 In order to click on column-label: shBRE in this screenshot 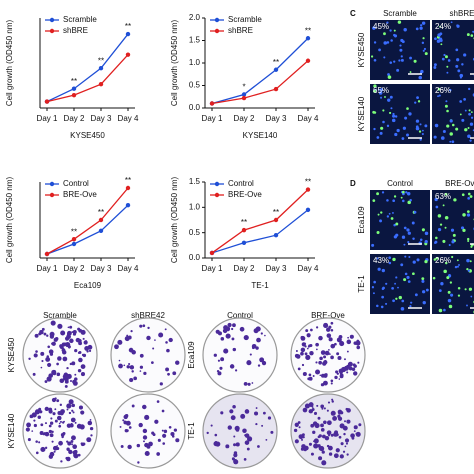, I will do `click(462, 13)`.